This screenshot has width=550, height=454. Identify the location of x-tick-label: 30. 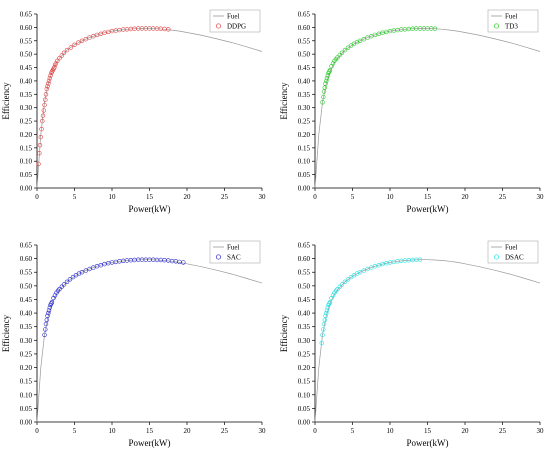
(541, 431).